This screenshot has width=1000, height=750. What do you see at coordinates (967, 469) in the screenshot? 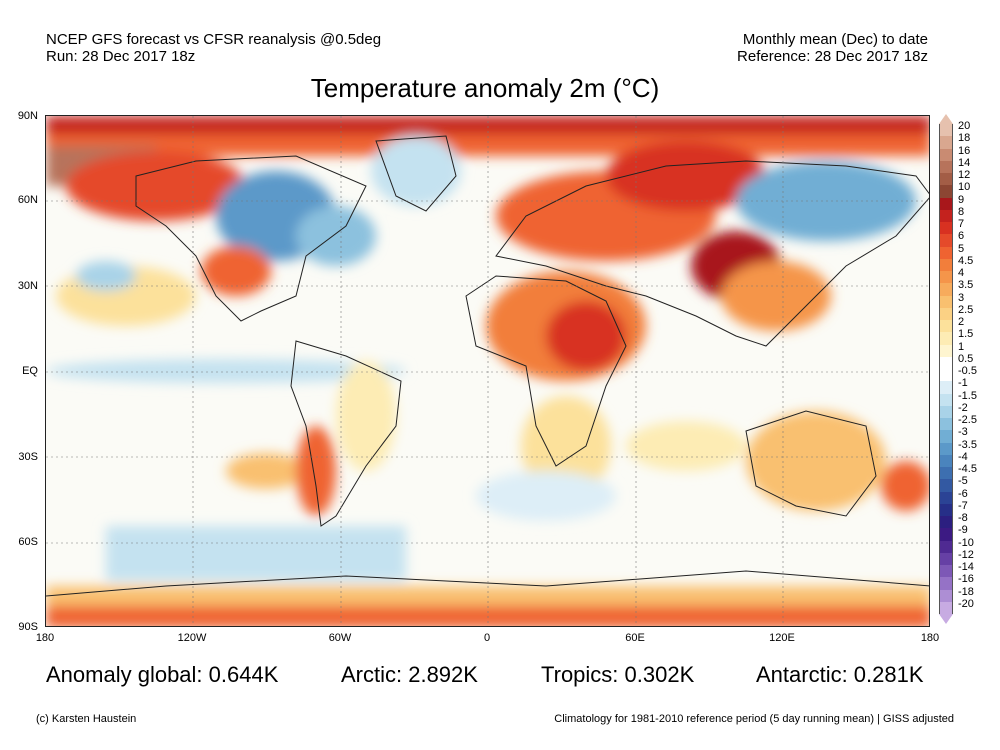
I see `colorbar-tick-label: -4.5` at bounding box center [967, 469].